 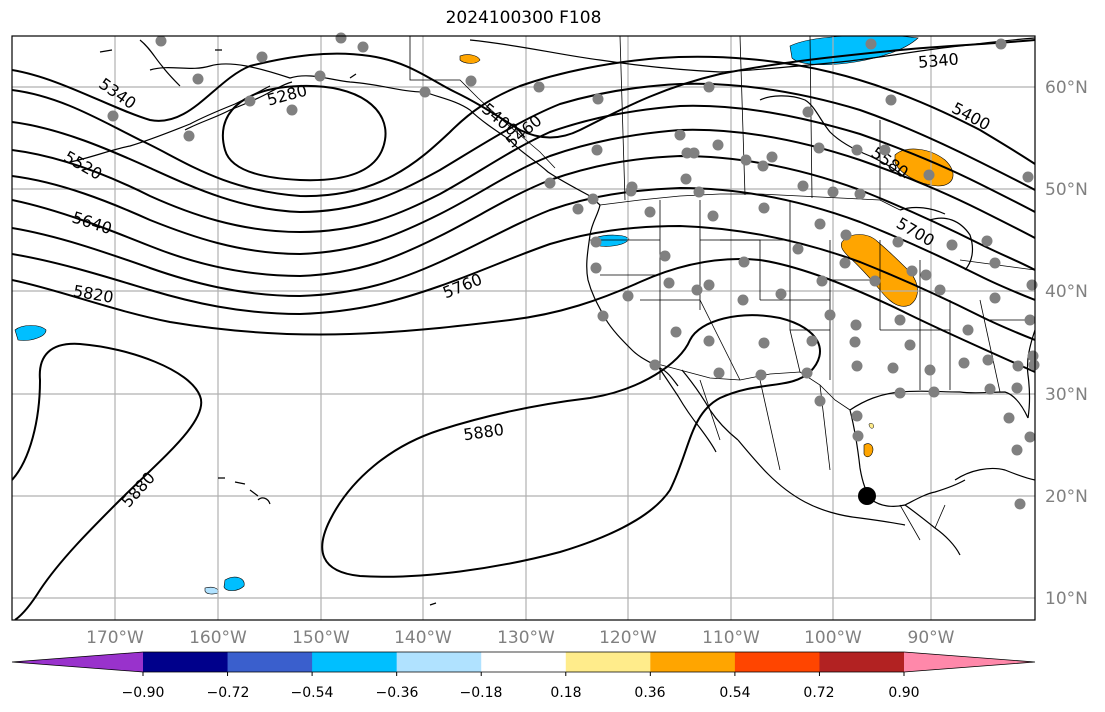 What do you see at coordinates (731, 638) in the screenshot?
I see `lon-tick-label: 110°W` at bounding box center [731, 638].